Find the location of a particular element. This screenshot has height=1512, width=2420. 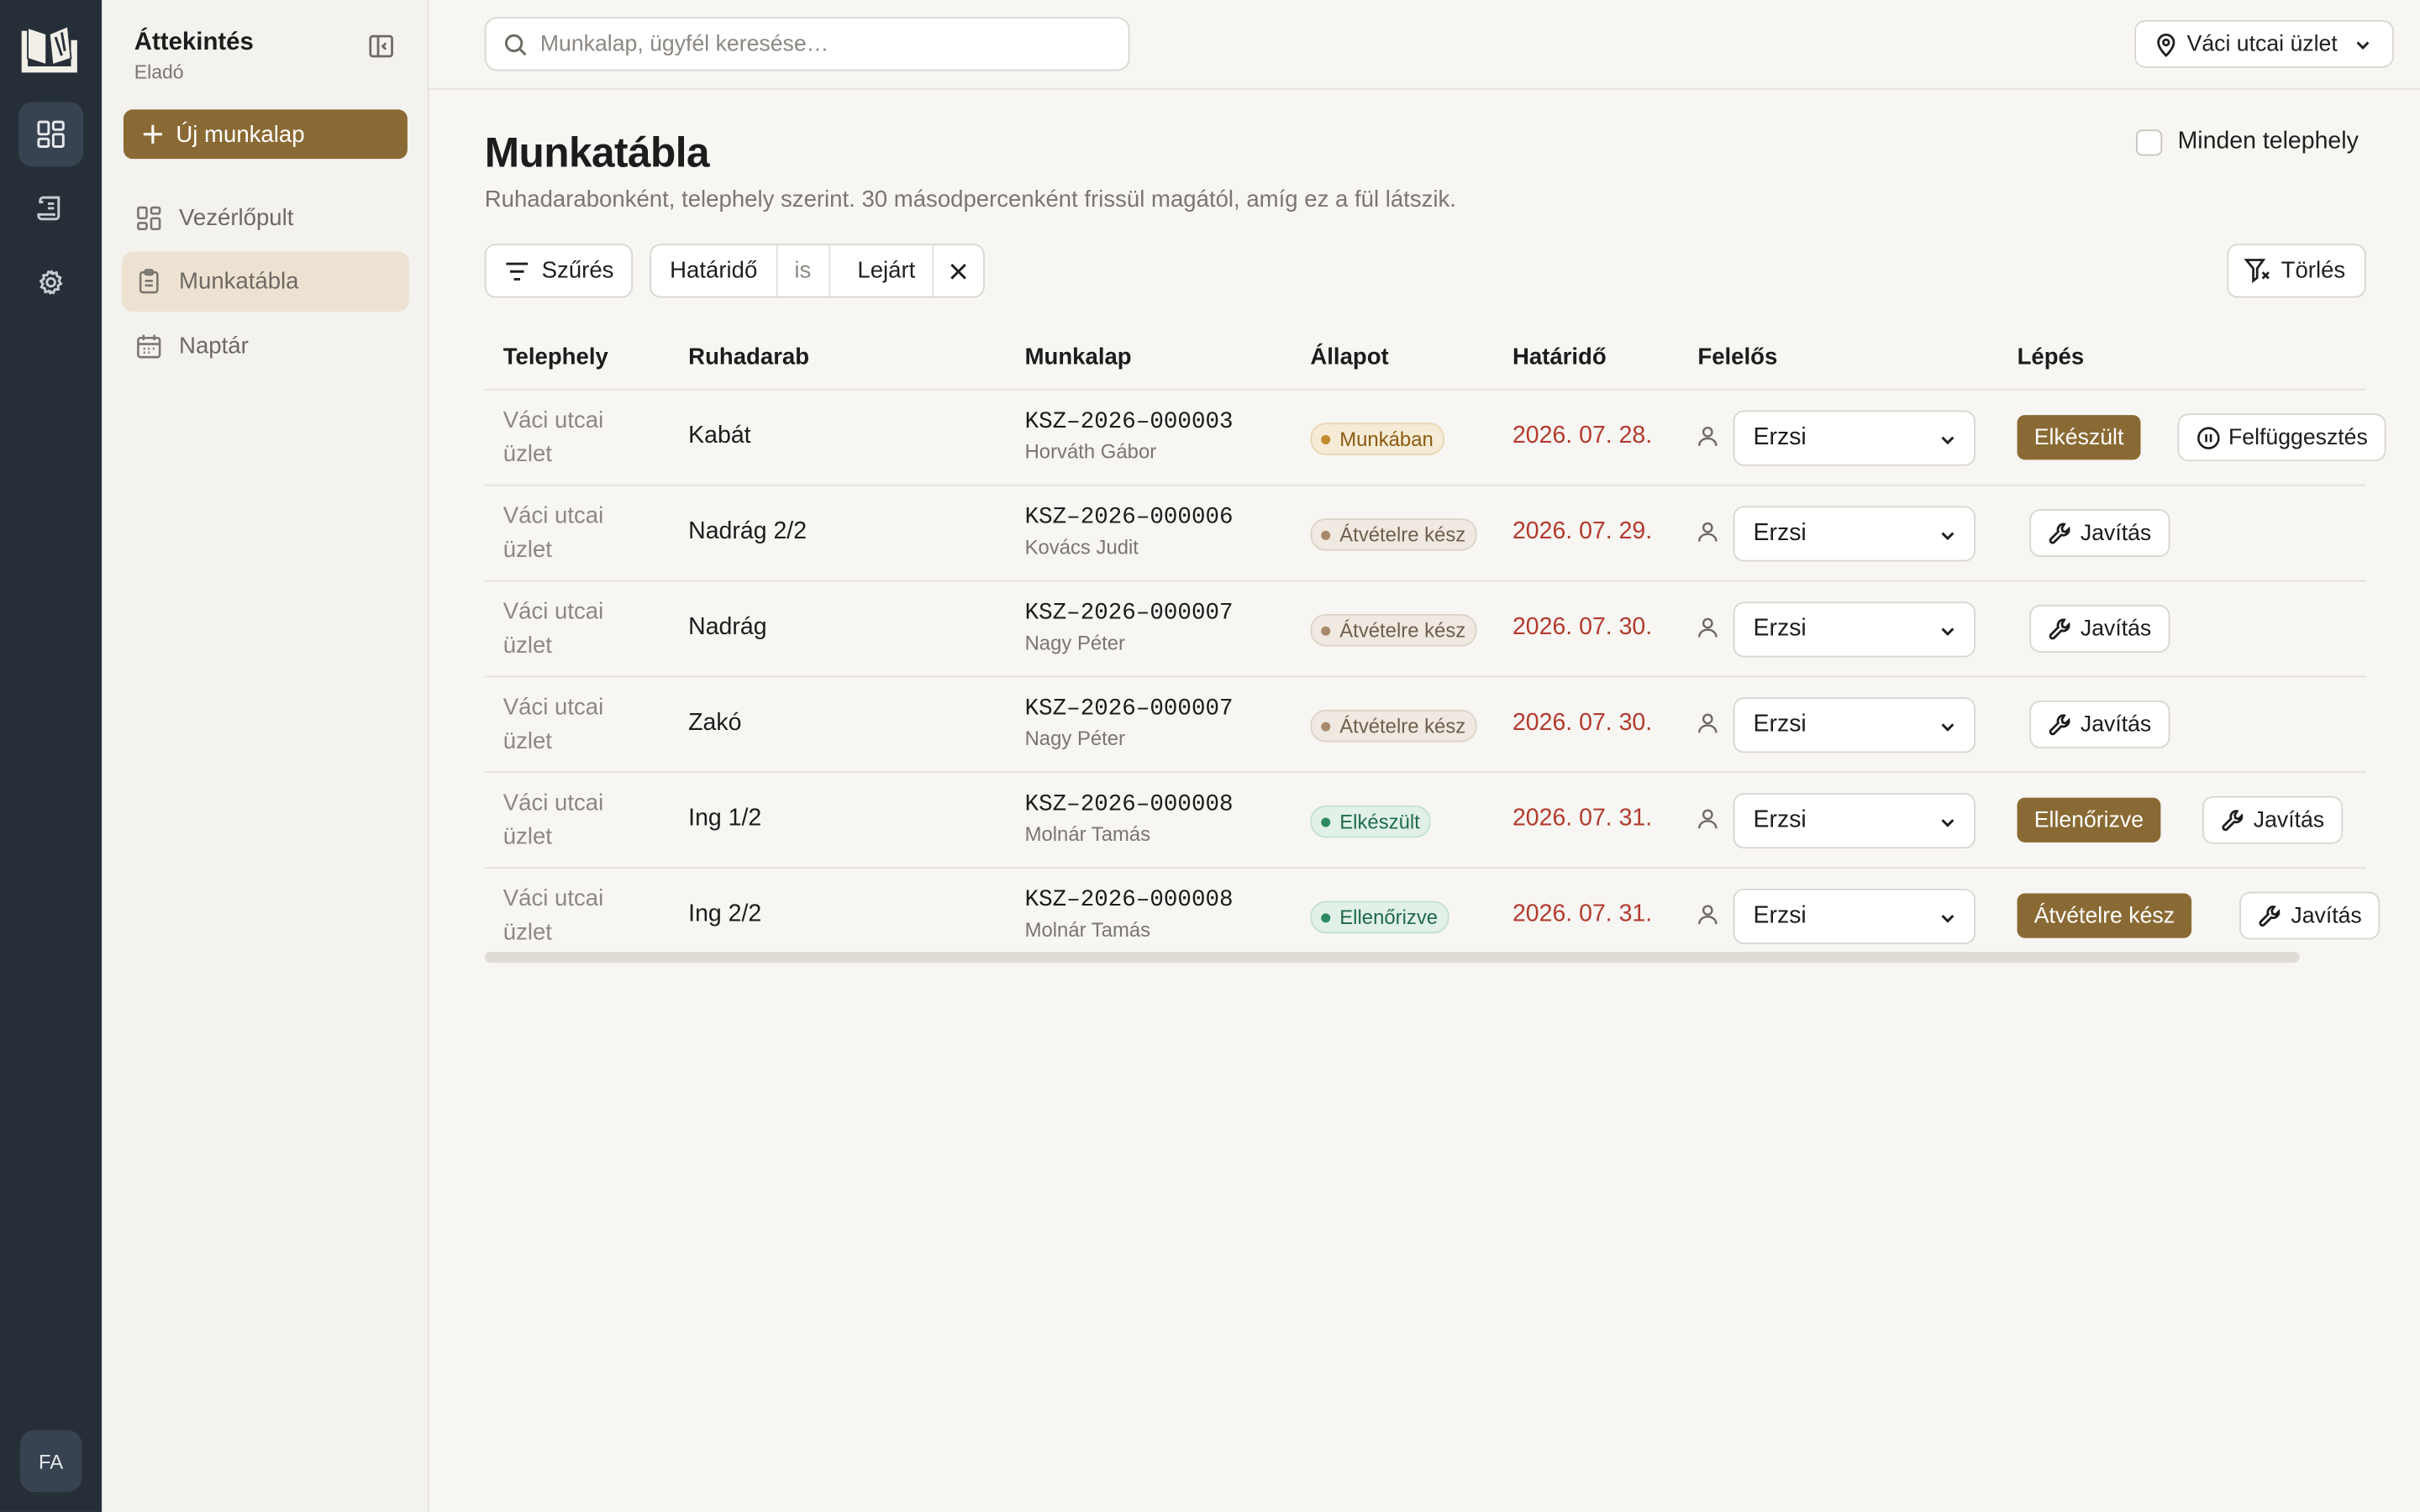

all-sites-checkbox is located at coordinates (2149, 142).